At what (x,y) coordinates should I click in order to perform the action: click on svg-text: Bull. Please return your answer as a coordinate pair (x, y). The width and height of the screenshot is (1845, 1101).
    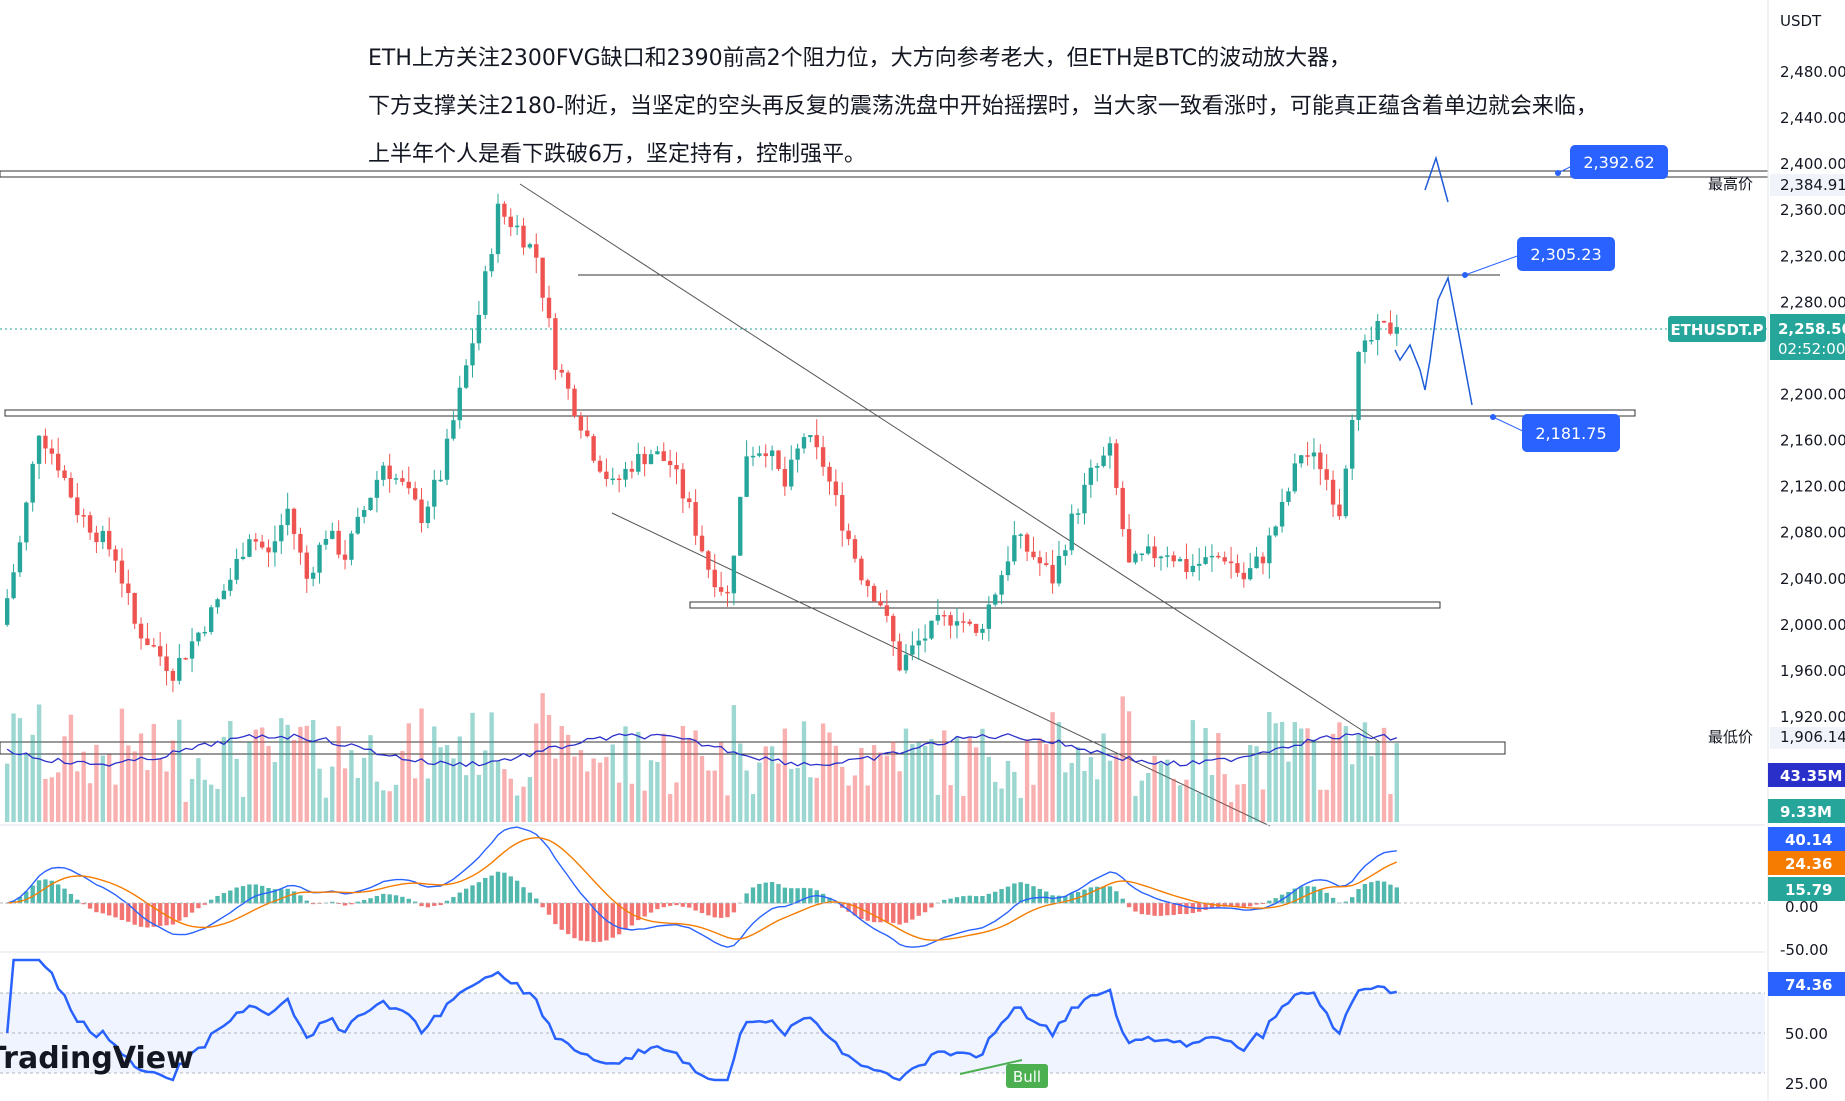
    Looking at the image, I should click on (1027, 1077).